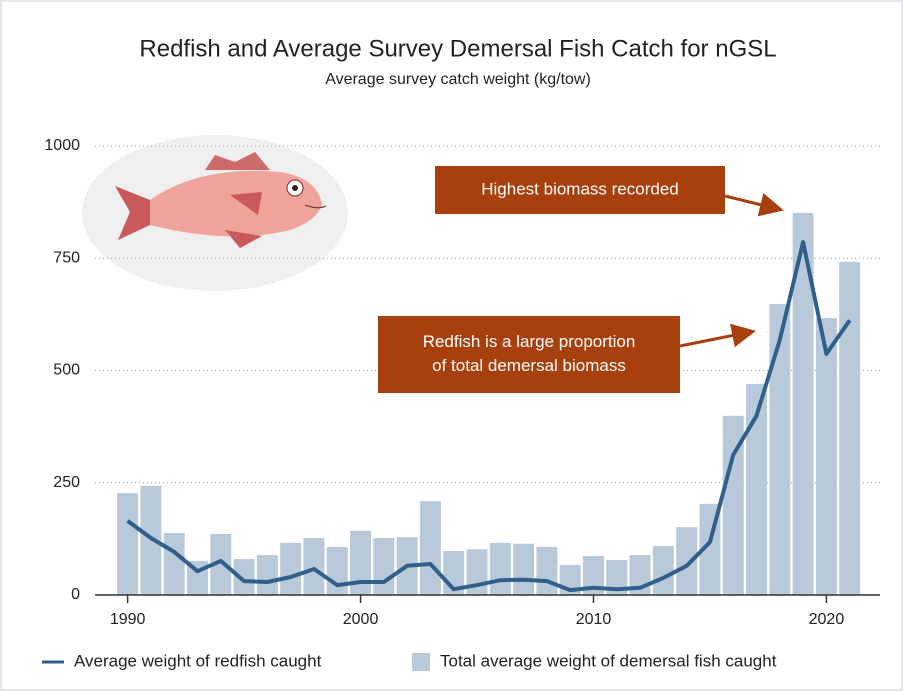 The image size is (903, 691). Describe the element at coordinates (421, 662) in the screenshot. I see `legend-swatch` at that location.